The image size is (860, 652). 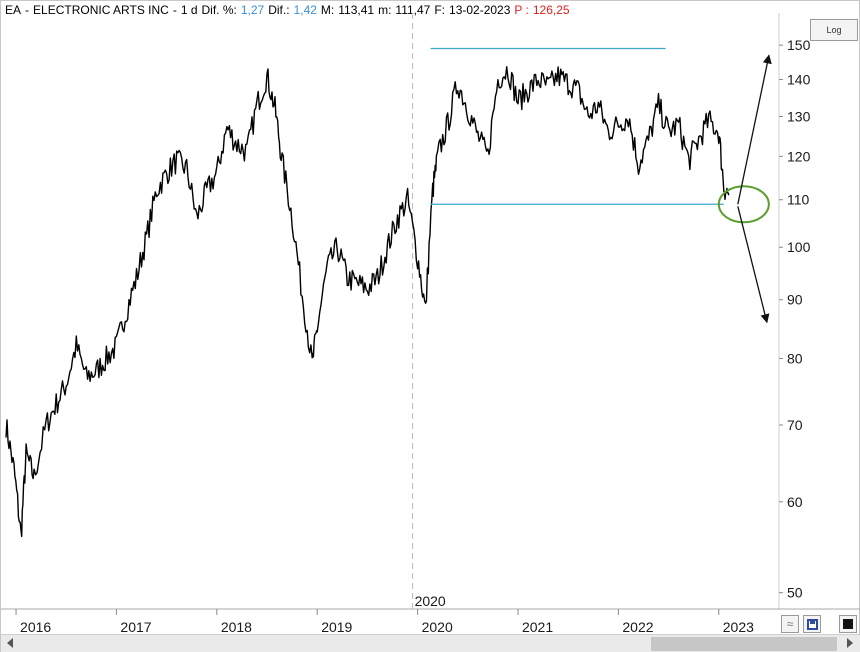 What do you see at coordinates (850, 643) in the screenshot?
I see `chevron-right-icon` at bounding box center [850, 643].